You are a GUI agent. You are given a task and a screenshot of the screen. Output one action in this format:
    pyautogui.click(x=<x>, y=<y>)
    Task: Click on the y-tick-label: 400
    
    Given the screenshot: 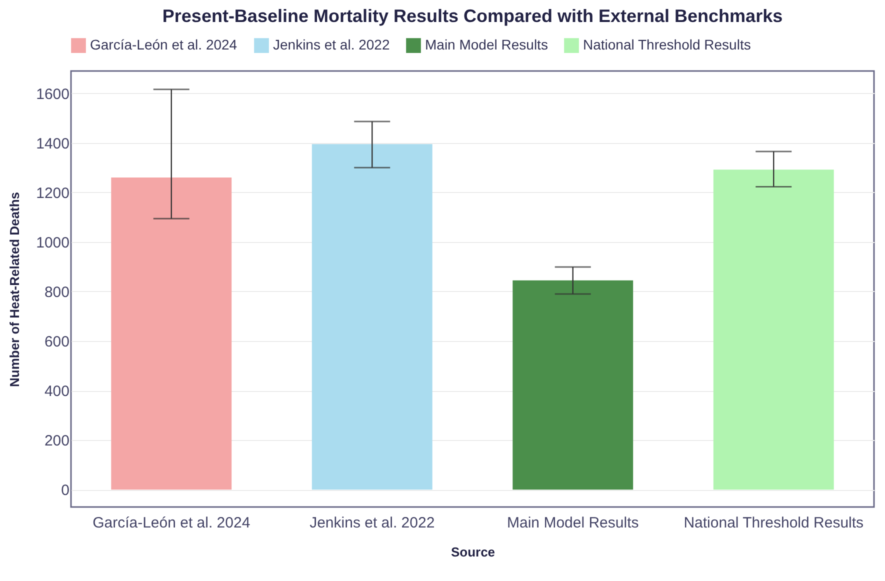 What is the action you would take?
    pyautogui.click(x=57, y=391)
    